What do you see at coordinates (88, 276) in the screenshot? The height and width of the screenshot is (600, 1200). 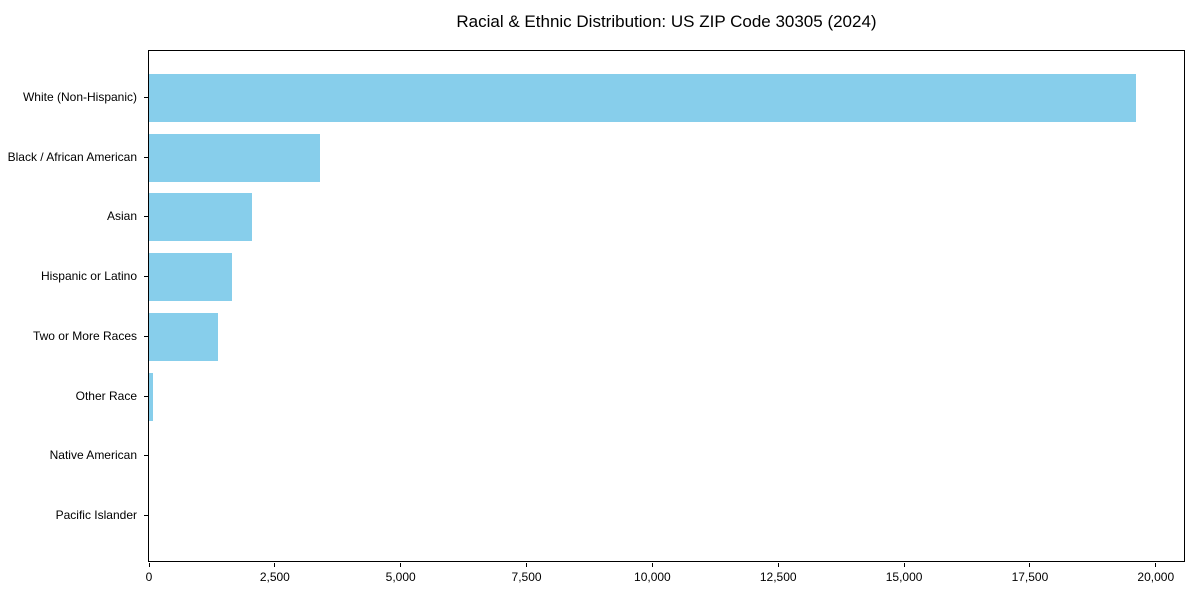 I see `y-label-hispanic-or-latino: Hispanic or Latino` at bounding box center [88, 276].